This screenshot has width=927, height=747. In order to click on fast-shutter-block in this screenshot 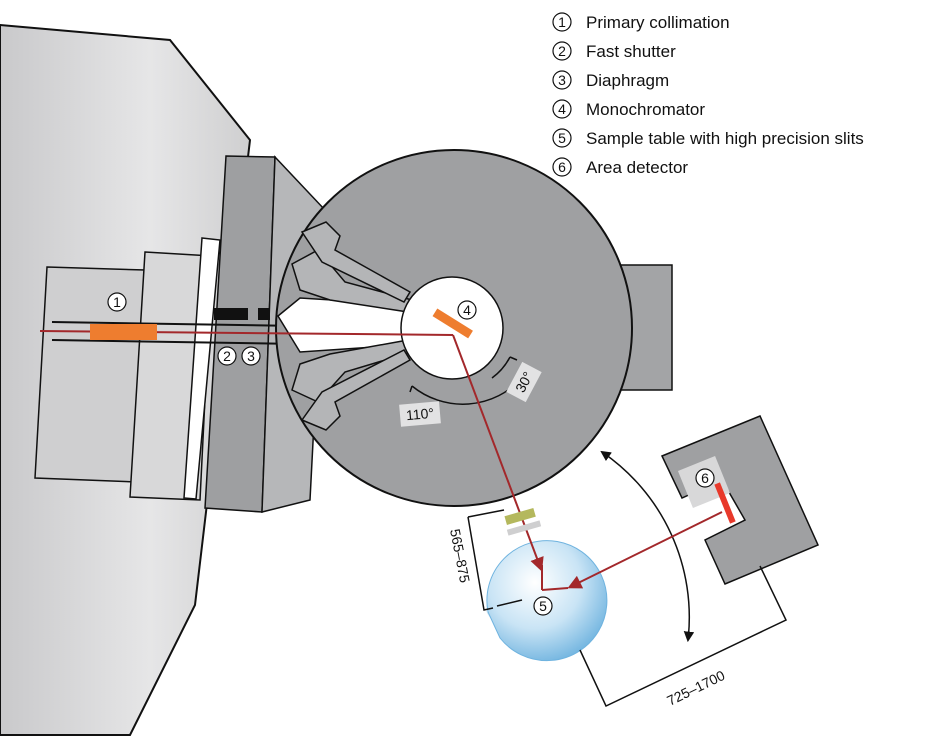, I will do `click(231, 314)`.